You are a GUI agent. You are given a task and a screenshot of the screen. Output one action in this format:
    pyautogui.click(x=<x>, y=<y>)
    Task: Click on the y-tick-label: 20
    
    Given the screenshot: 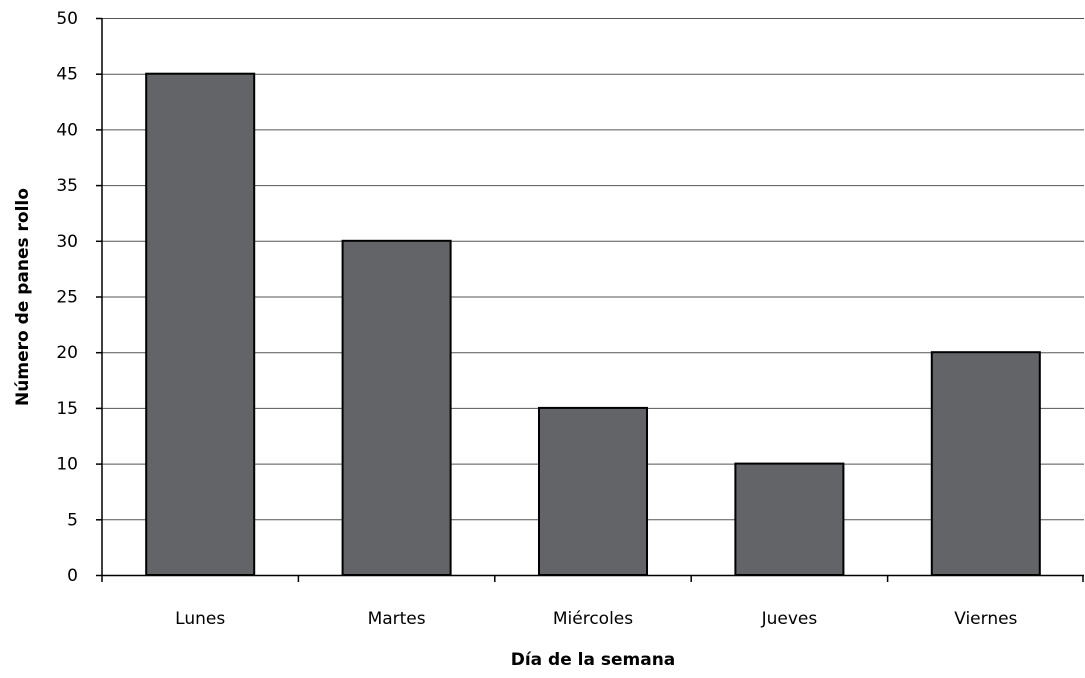 What is the action you would take?
    pyautogui.click(x=67, y=353)
    